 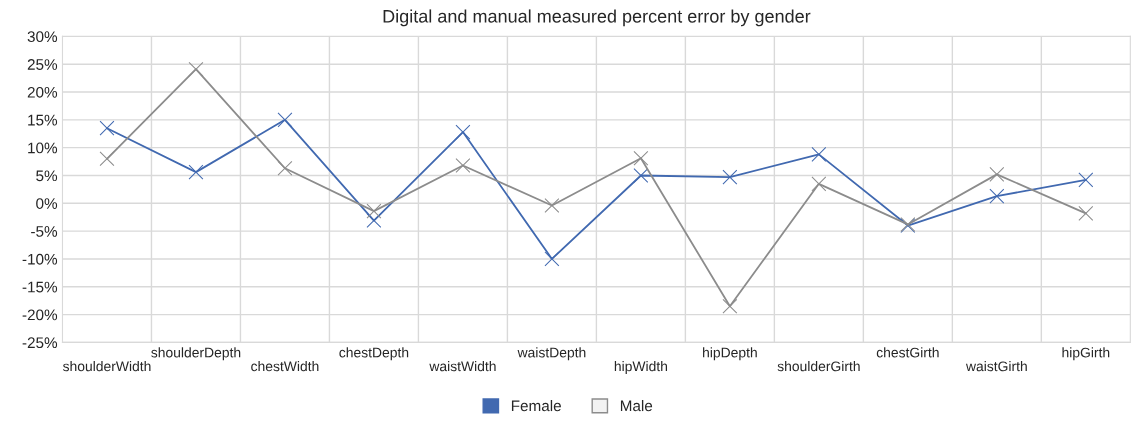 I want to click on y-tick-label: -5%, so click(x=44, y=231).